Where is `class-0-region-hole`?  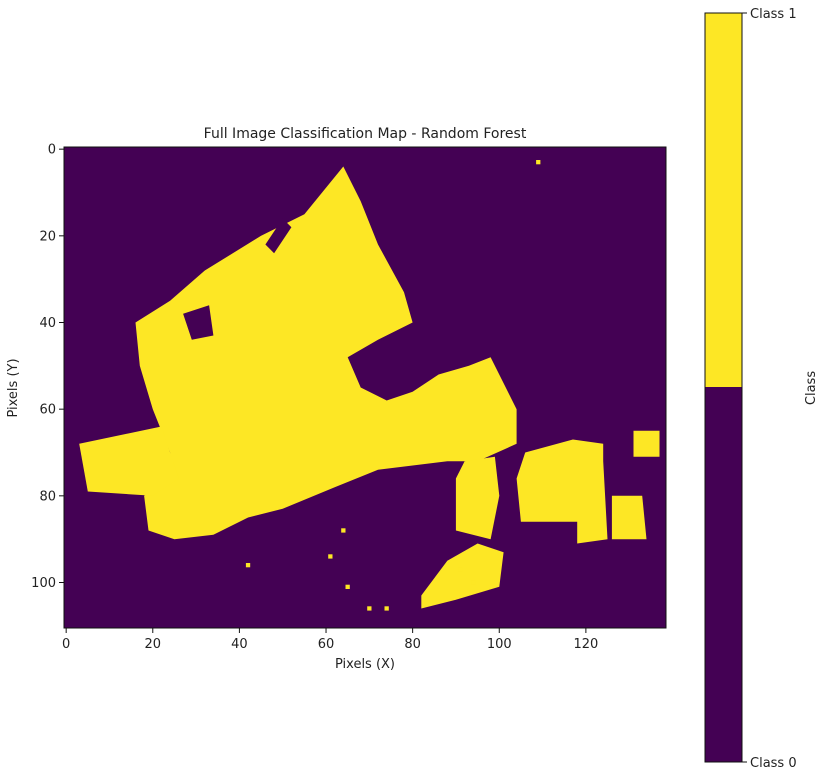
class-0-region-hole is located at coordinates (198, 322).